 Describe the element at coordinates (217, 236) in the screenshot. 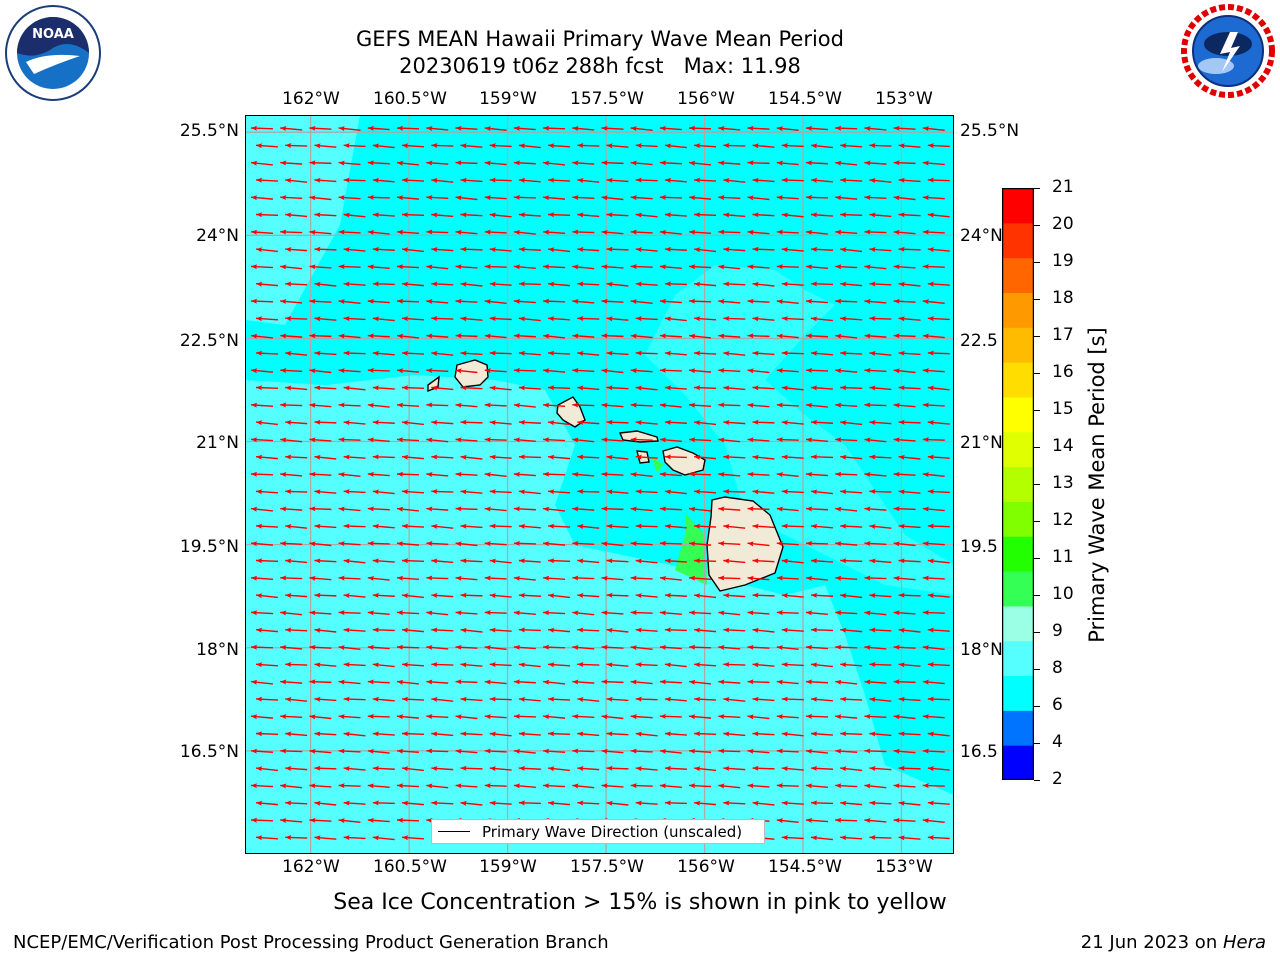

I see `lat-tick-left-24n: 24°N` at that location.